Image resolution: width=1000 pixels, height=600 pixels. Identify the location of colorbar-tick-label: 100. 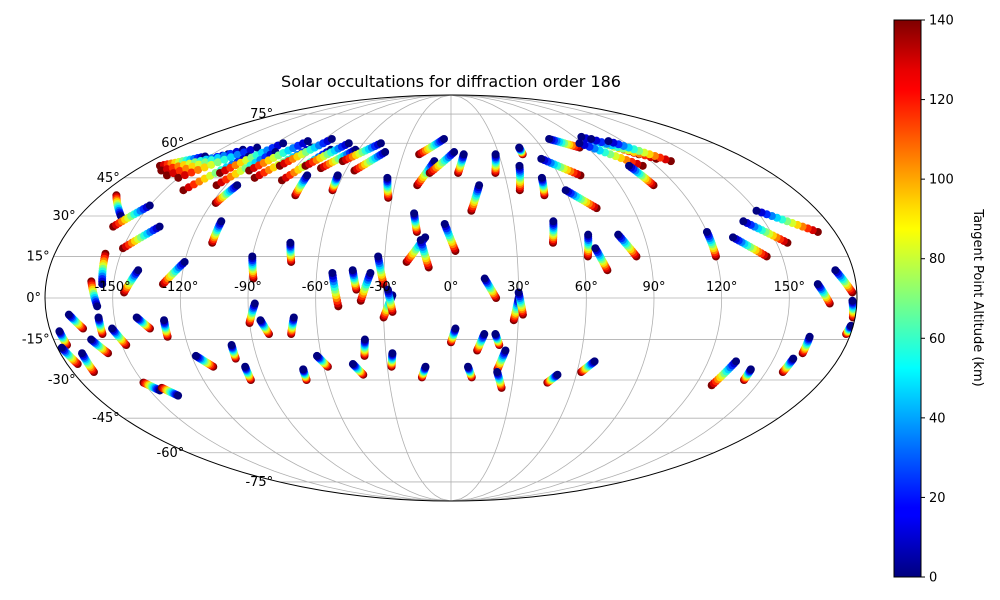
(941, 180).